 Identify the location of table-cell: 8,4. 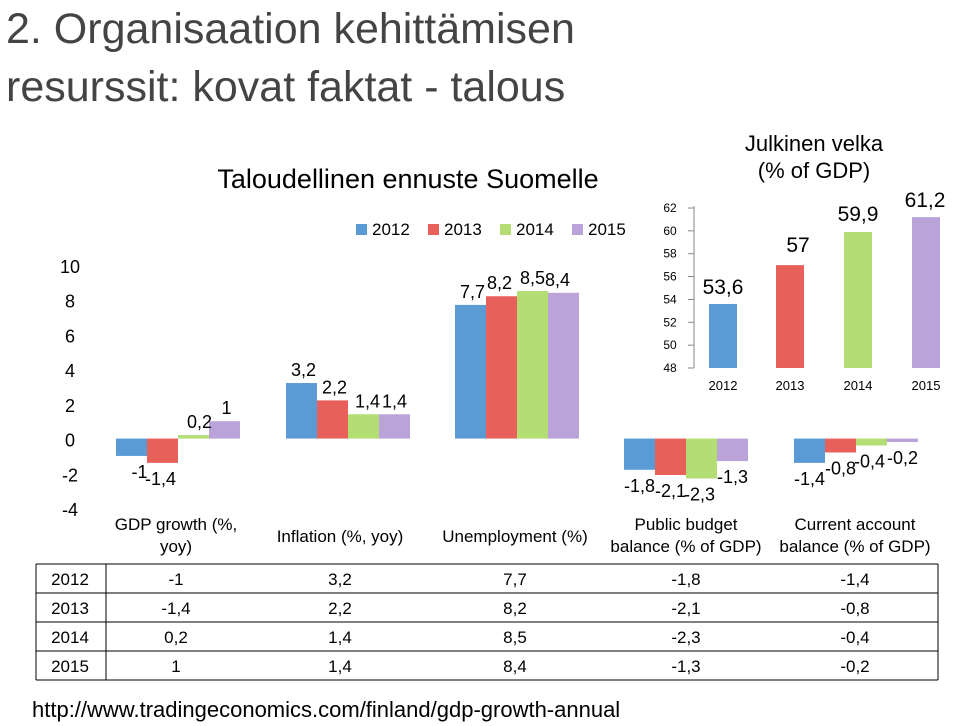
(515, 666).